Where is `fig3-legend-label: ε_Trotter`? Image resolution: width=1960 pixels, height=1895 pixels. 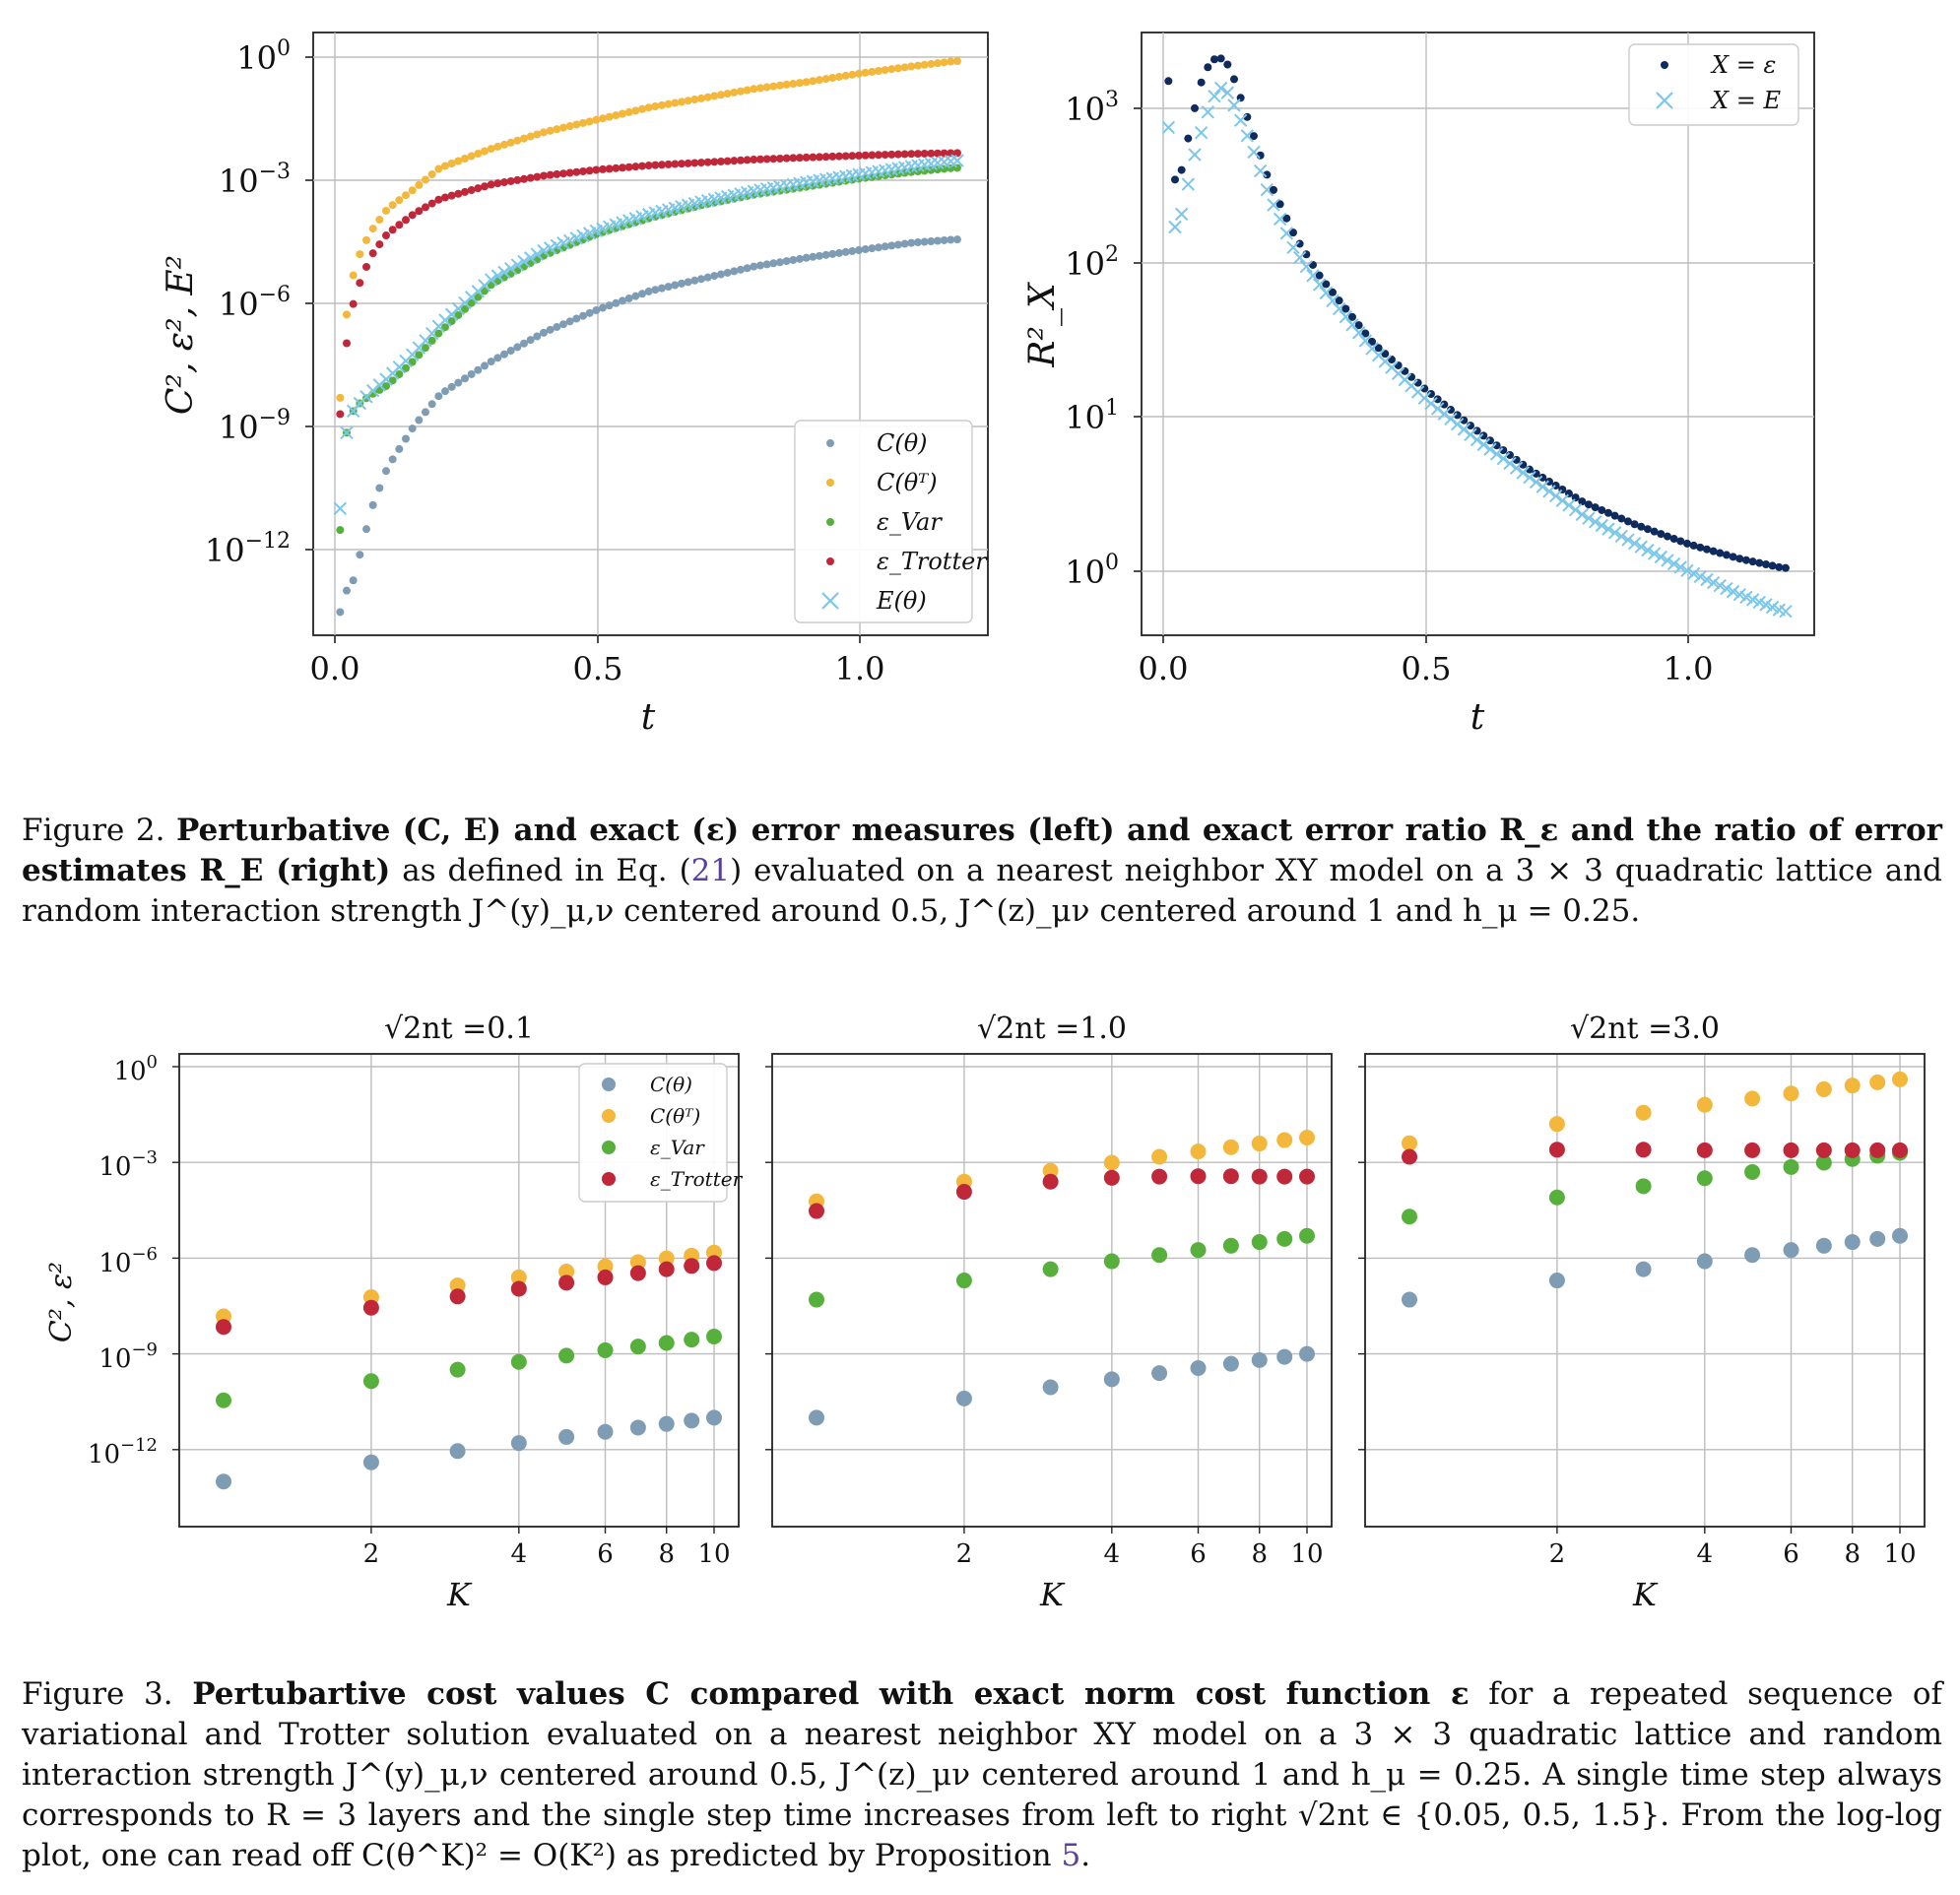 fig3-legend-label: ε_Trotter is located at coordinates (697, 1179).